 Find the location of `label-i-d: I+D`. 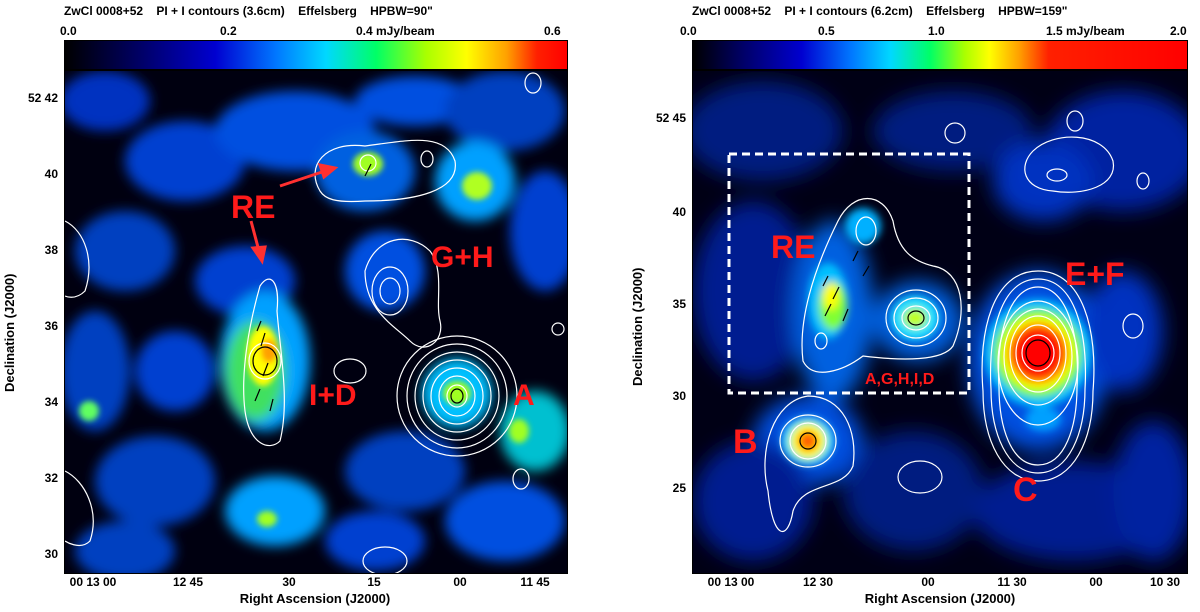

label-i-d: I+D is located at coordinates (333, 395).